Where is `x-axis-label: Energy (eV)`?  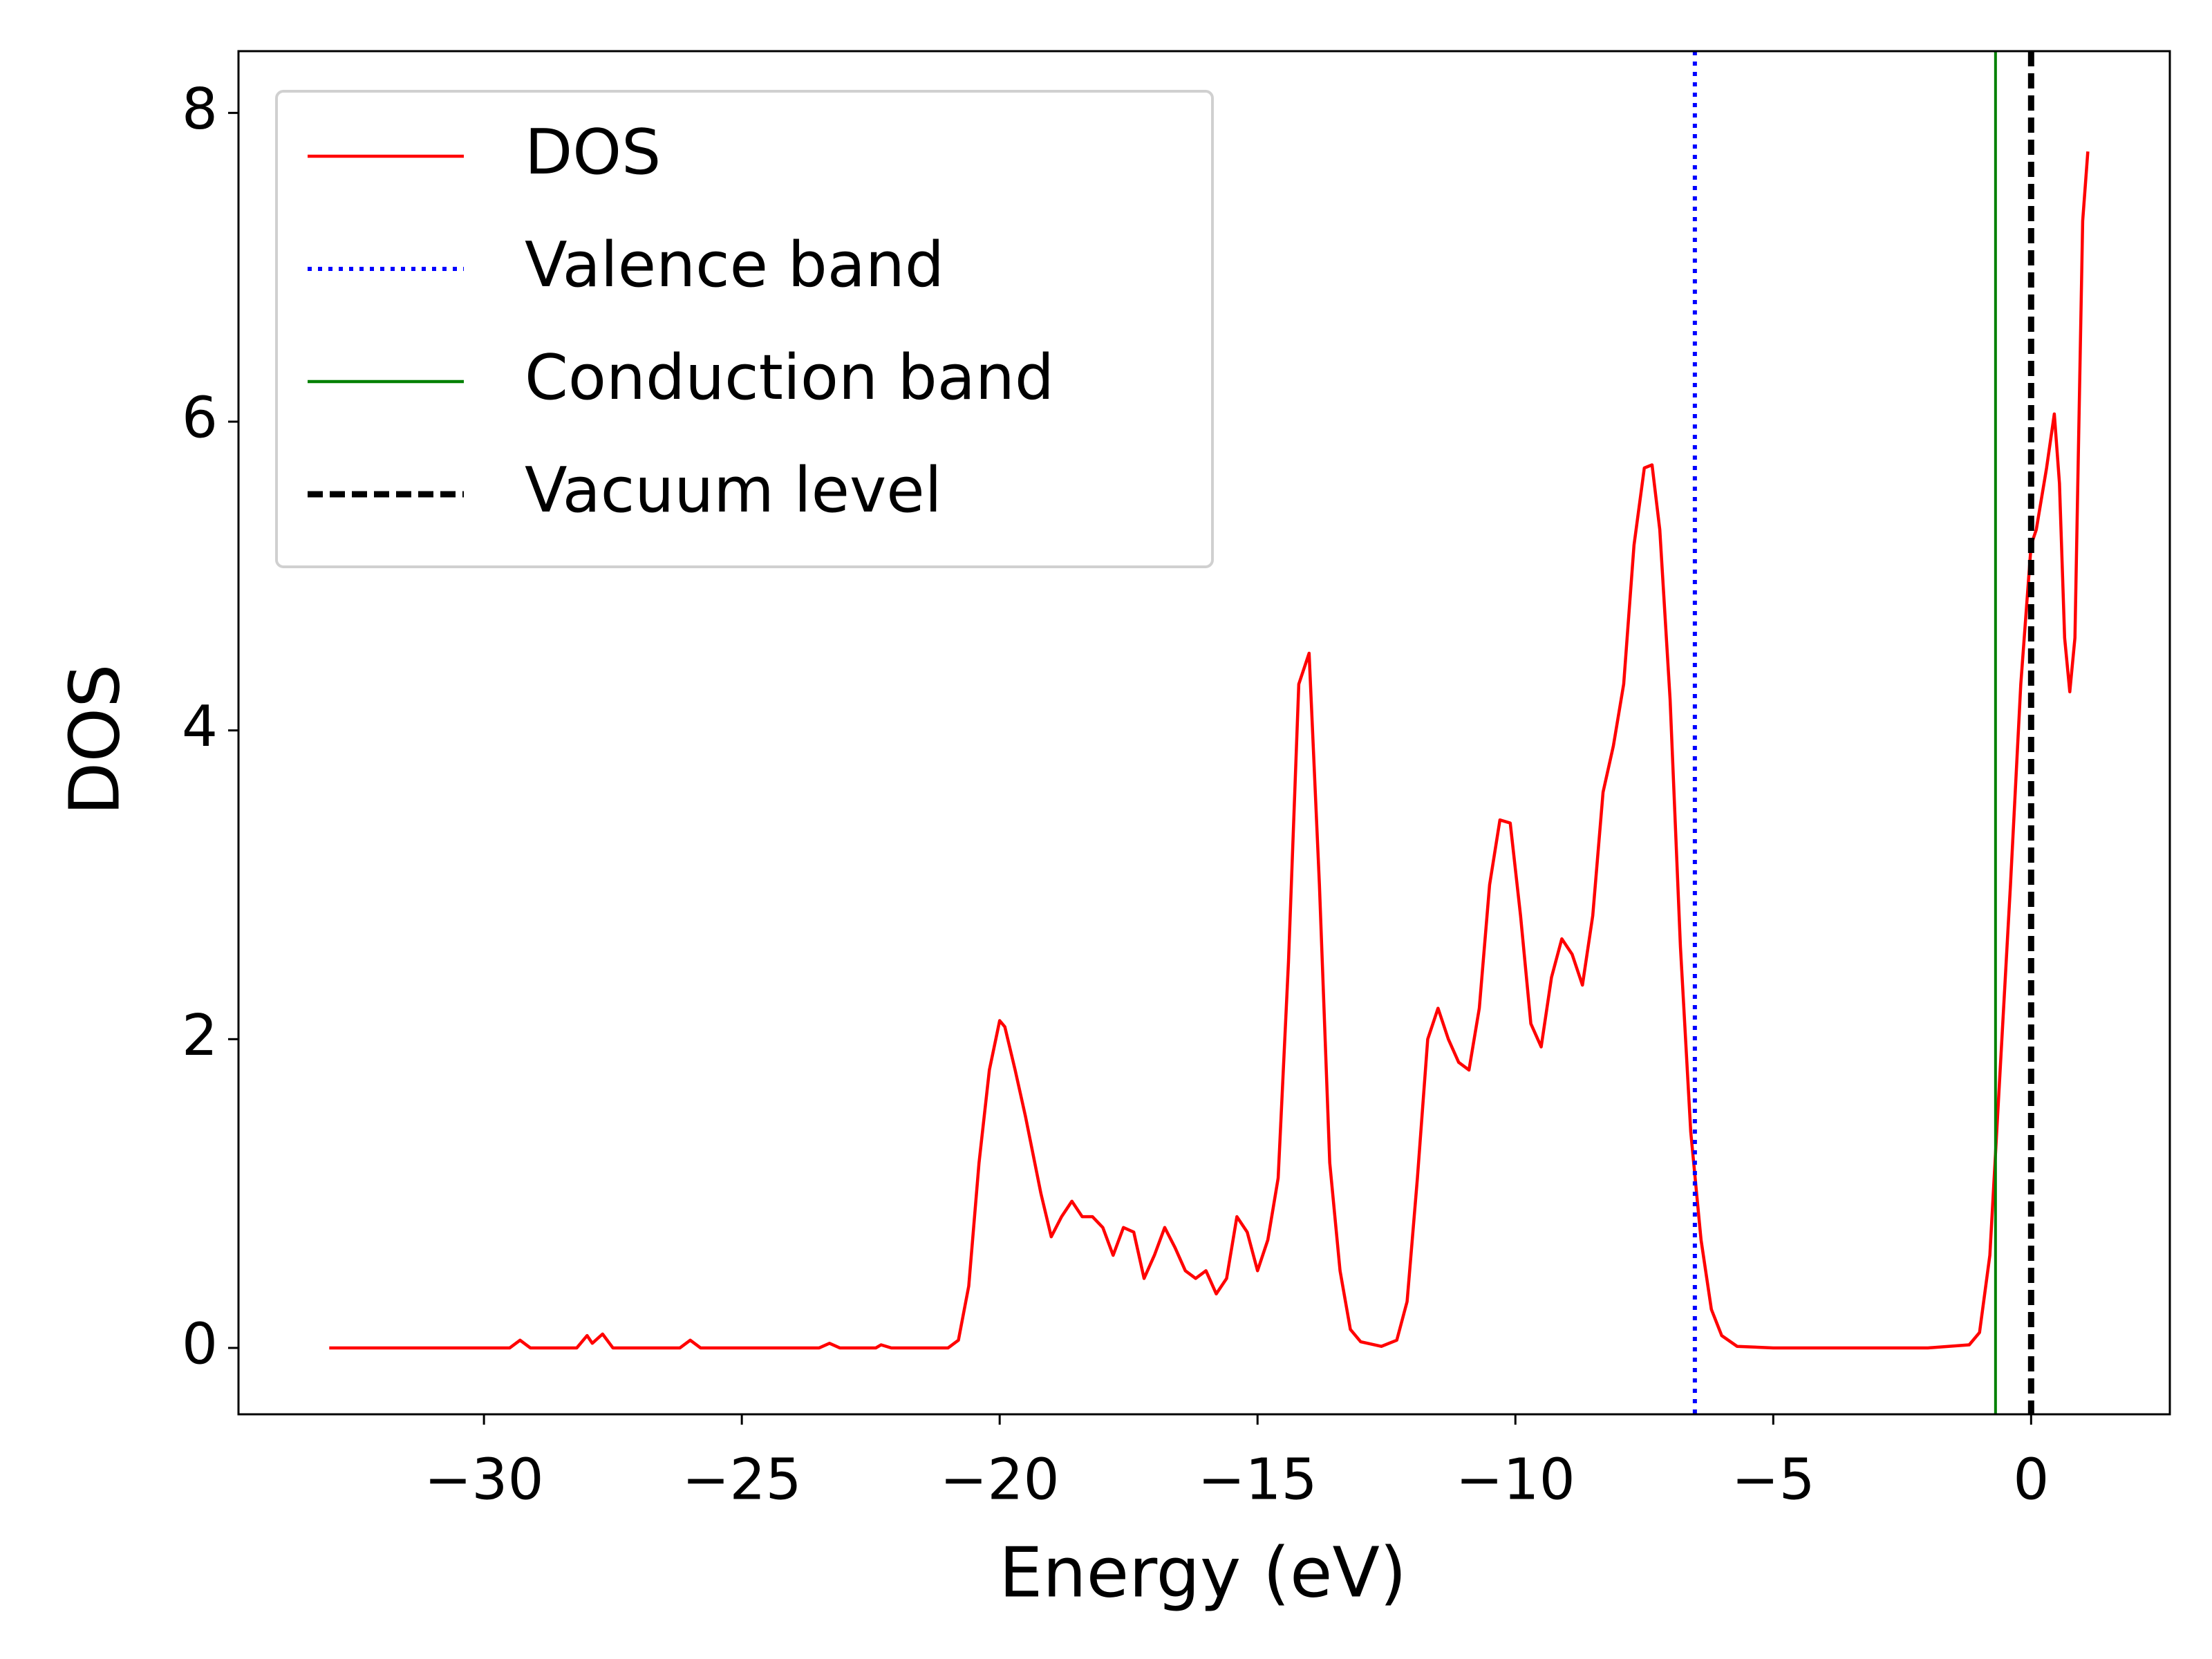 x-axis-label: Energy (eV) is located at coordinates (1203, 1572).